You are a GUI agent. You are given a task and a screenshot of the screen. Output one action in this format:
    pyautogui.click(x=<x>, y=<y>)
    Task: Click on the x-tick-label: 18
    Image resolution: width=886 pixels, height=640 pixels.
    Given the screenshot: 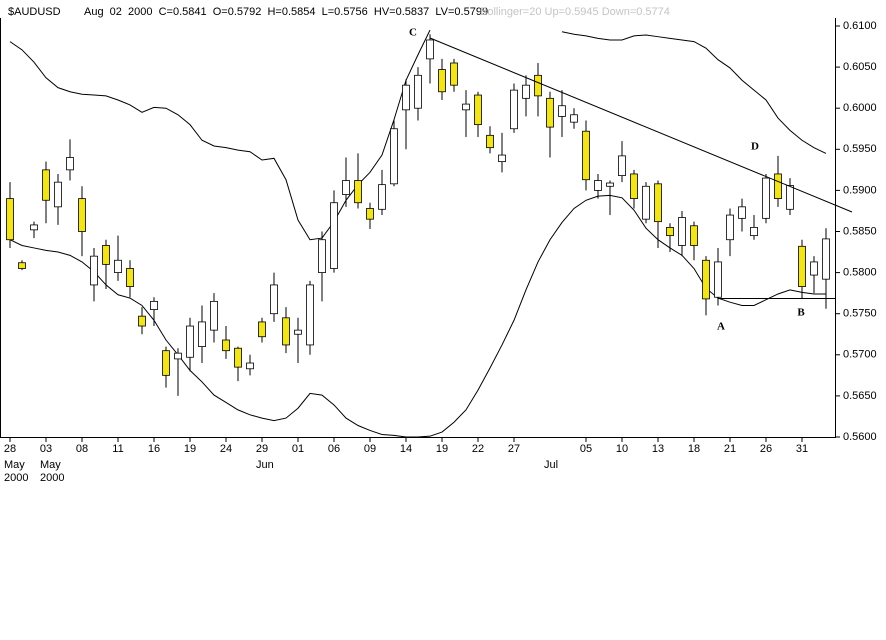 What is the action you would take?
    pyautogui.click(x=694, y=449)
    